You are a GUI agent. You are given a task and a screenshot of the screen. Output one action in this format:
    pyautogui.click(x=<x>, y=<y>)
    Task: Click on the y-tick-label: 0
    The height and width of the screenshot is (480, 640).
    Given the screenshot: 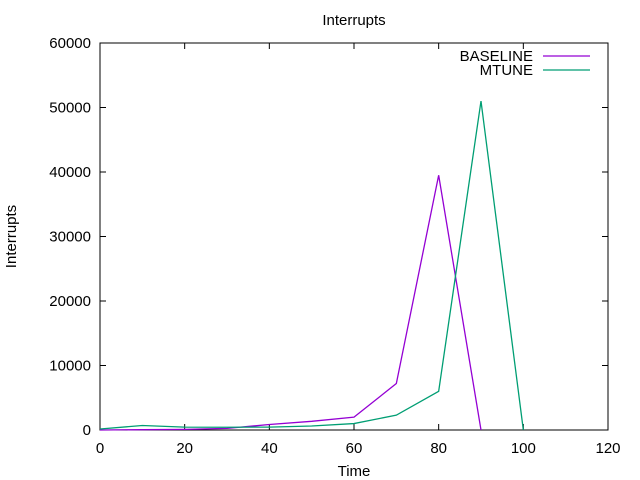 What is the action you would take?
    pyautogui.click(x=87, y=430)
    